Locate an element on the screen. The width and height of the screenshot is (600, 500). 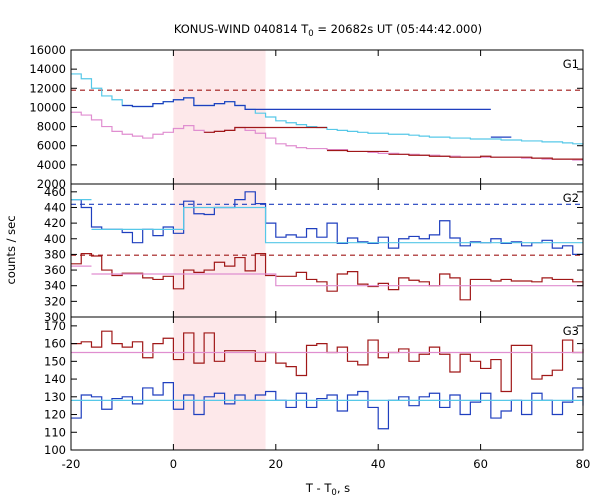
x-tick-label: -20 is located at coordinates (71, 464).